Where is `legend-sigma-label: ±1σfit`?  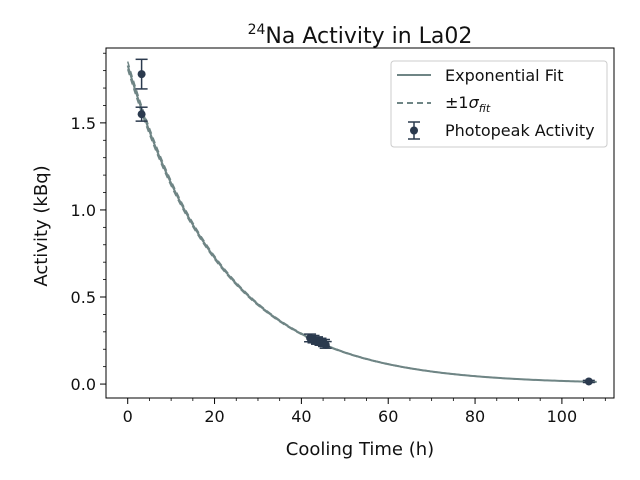
legend-sigma-label: ±1σfit is located at coordinates (468, 104).